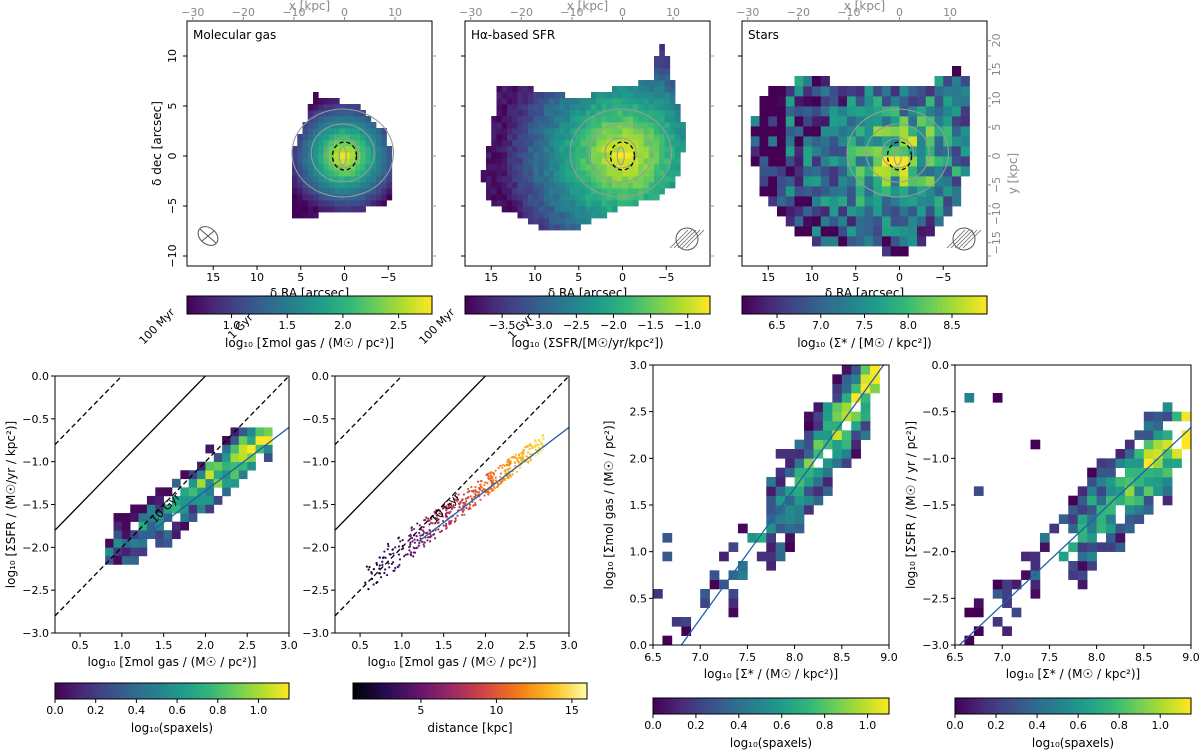 This screenshot has height=752, width=1200. What do you see at coordinates (950, 12) in the screenshot?
I see `map-top-tick-label: 10` at bounding box center [950, 12].